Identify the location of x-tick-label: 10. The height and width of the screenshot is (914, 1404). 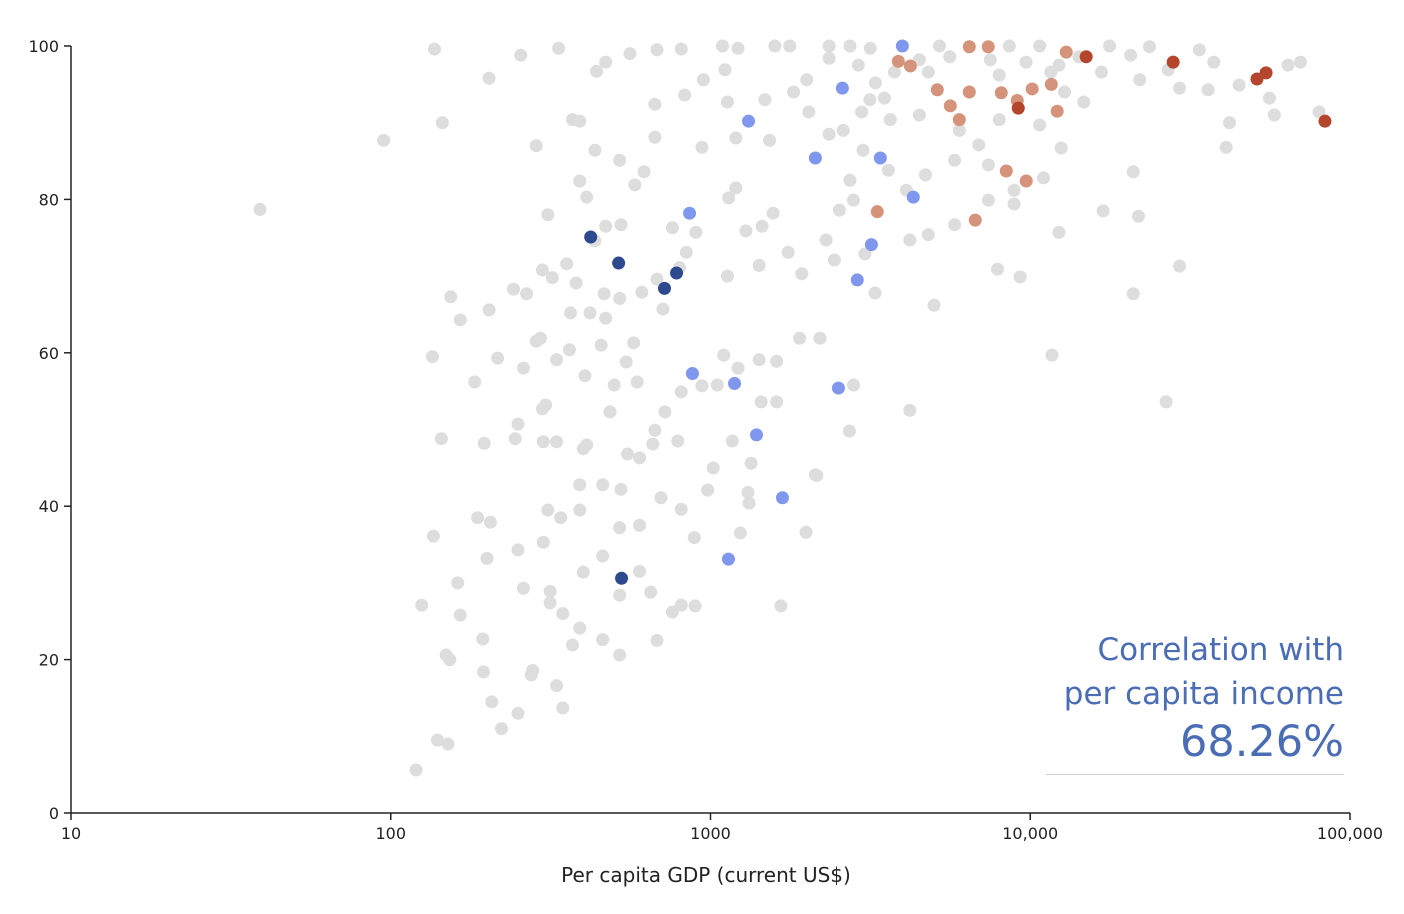
(71, 833).